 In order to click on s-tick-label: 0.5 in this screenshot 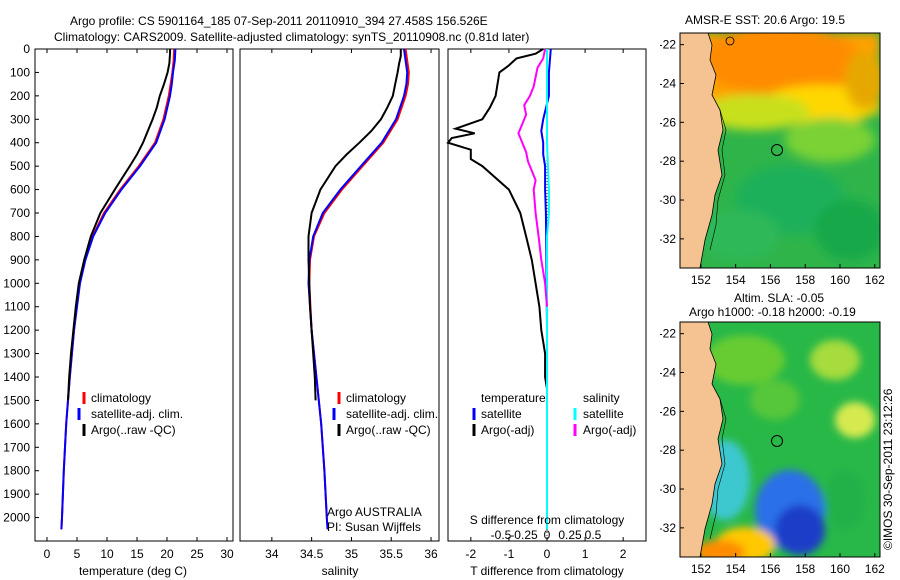, I will do `click(593, 535)`.